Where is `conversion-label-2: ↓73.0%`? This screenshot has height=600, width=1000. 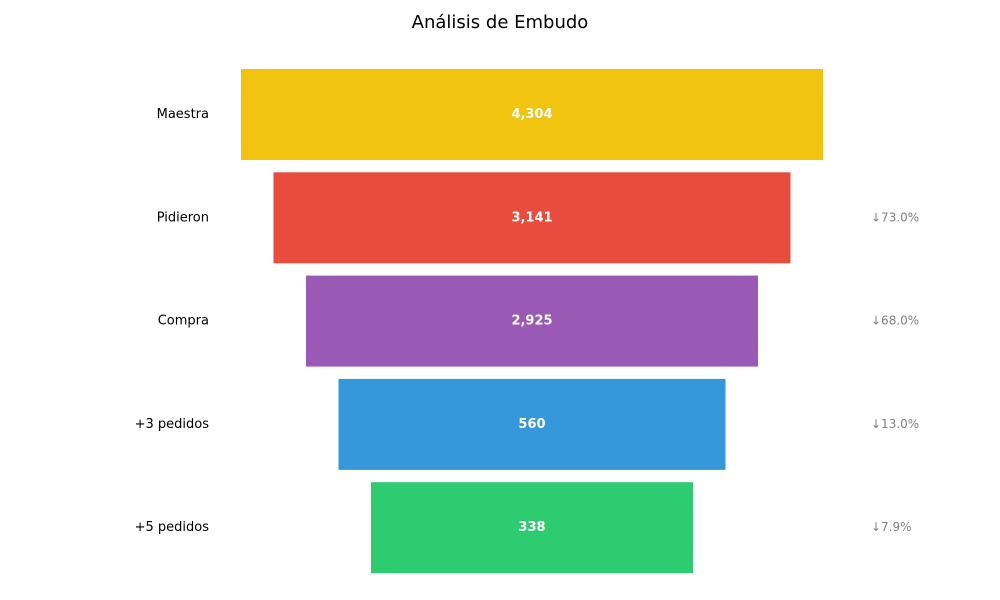
conversion-label-2: ↓73.0% is located at coordinates (895, 217).